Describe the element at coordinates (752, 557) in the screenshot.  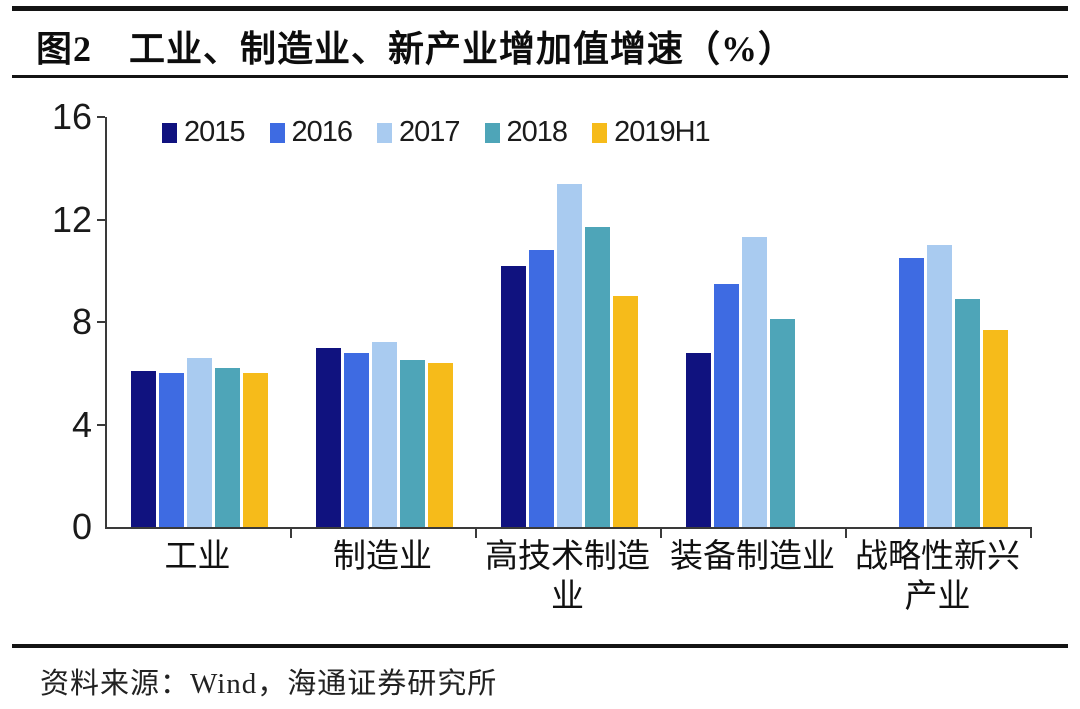
I see `x-axis-category-label: 装备制造业` at that location.